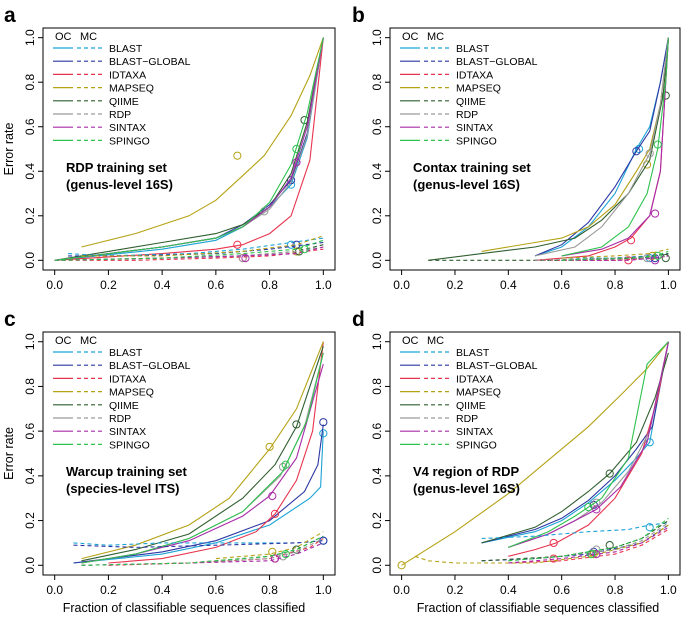  Describe the element at coordinates (9, 149) in the screenshot. I see `y-axis-title: Error rate` at that location.